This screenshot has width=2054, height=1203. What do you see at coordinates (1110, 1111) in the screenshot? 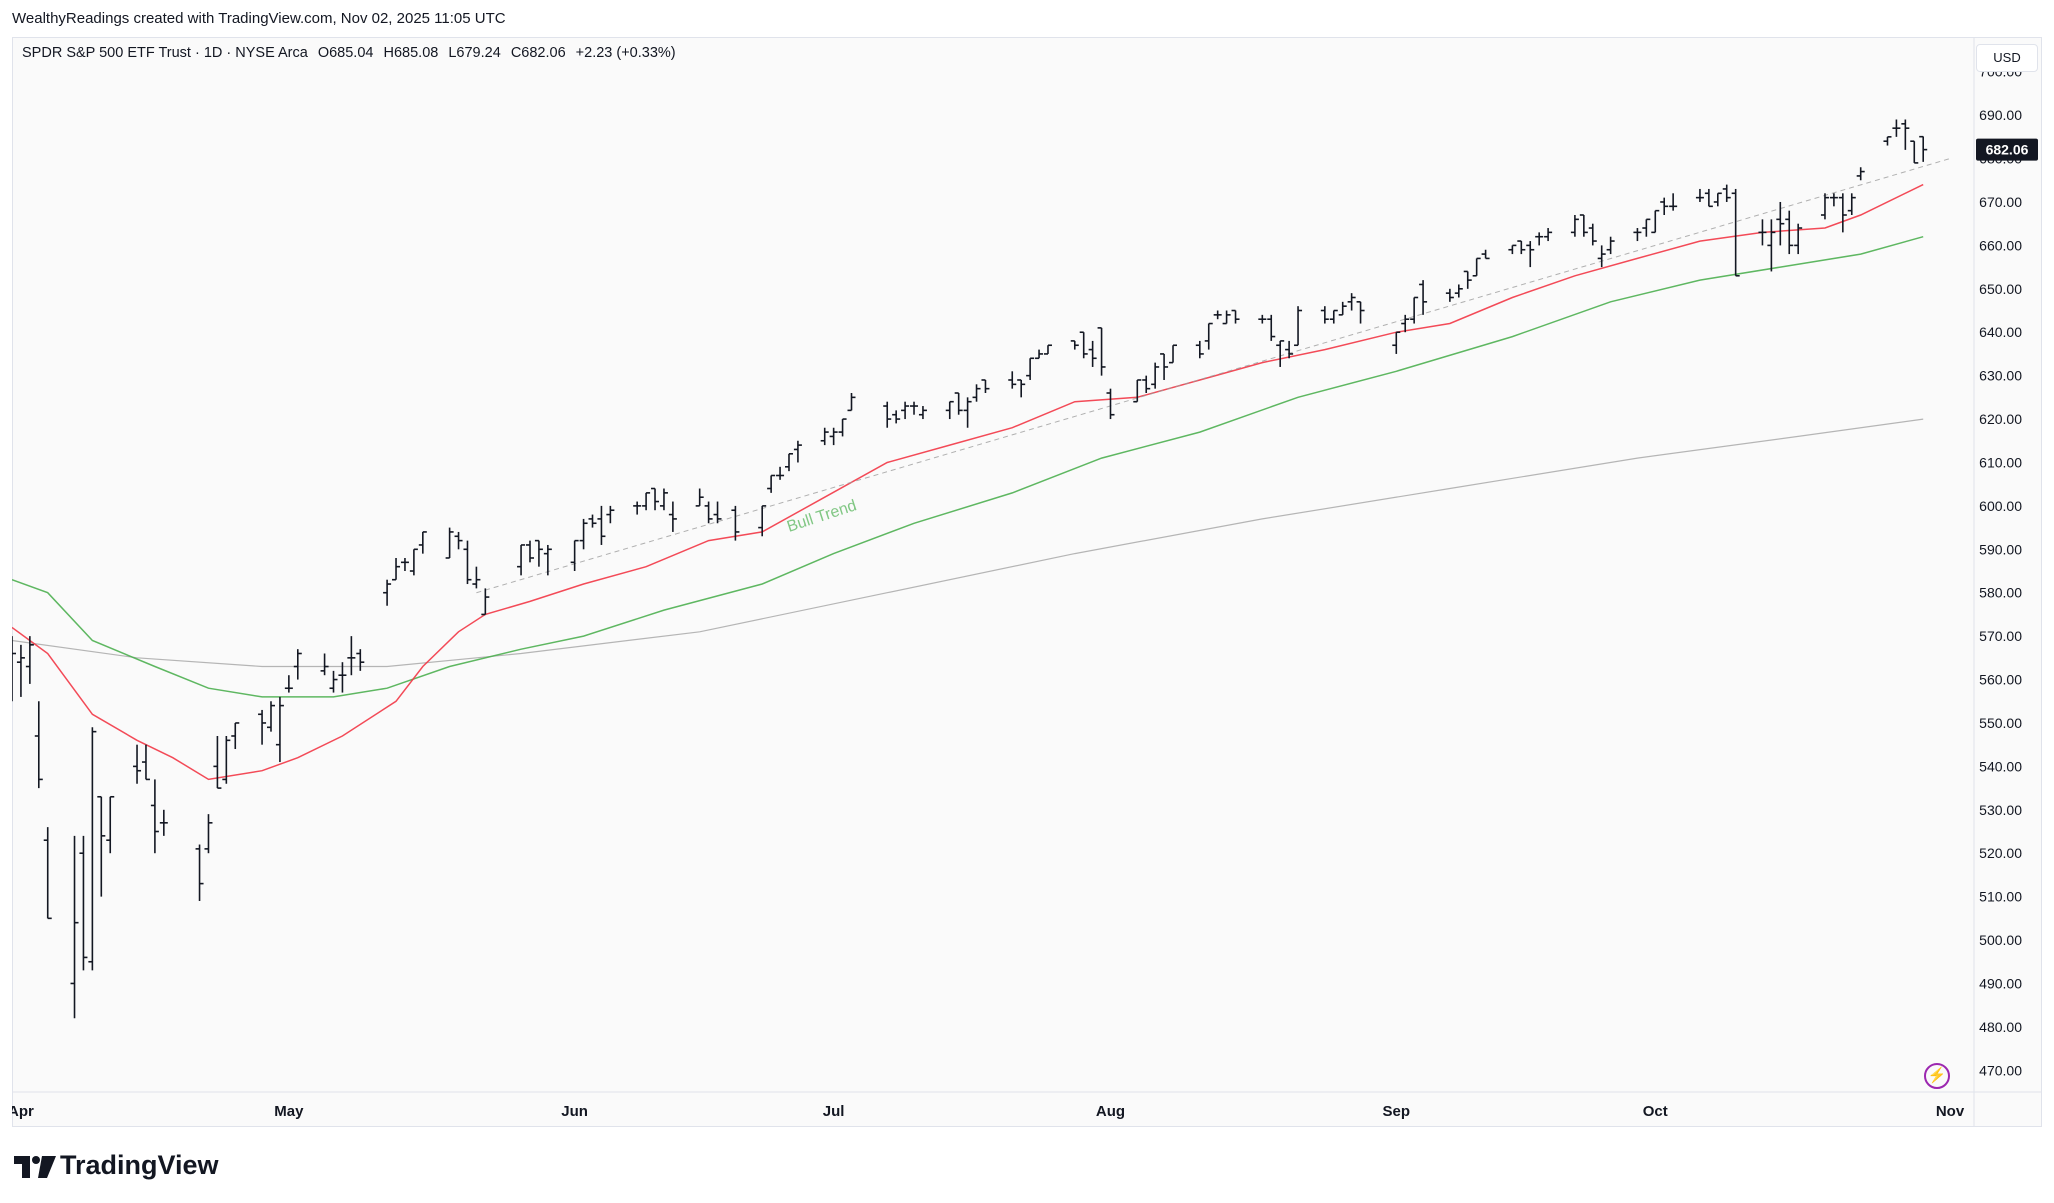
I see `x-tick-label: Aug` at bounding box center [1110, 1111].